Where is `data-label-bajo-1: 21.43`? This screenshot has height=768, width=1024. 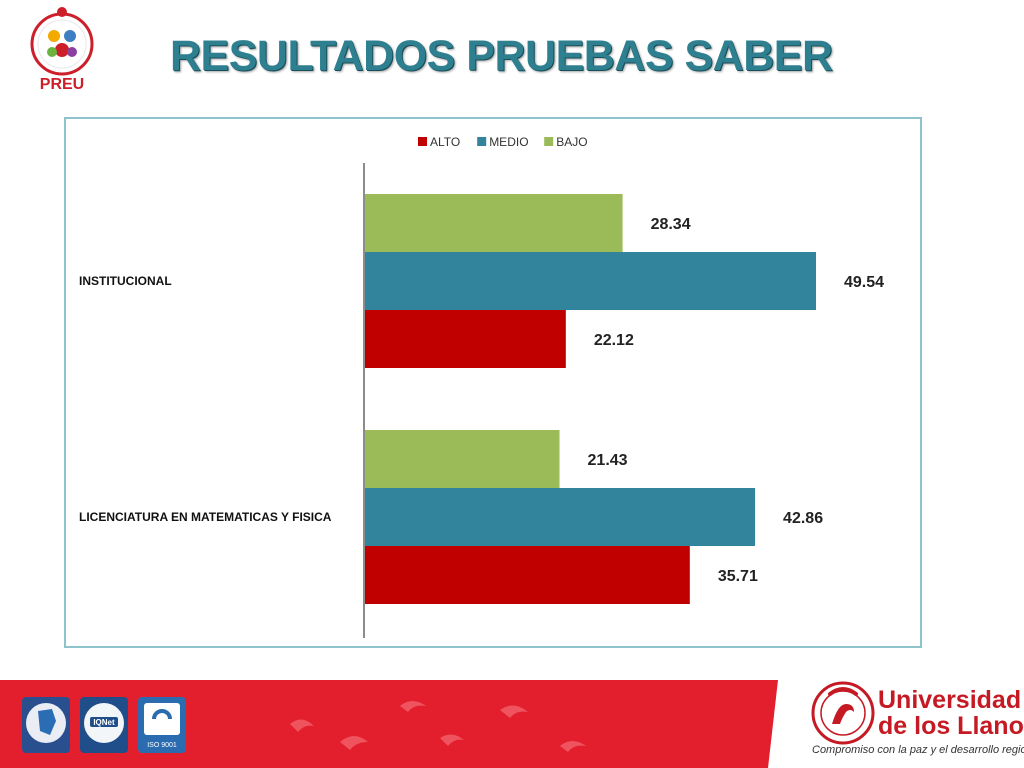
data-label-bajo-1: 21.43 is located at coordinates (608, 460).